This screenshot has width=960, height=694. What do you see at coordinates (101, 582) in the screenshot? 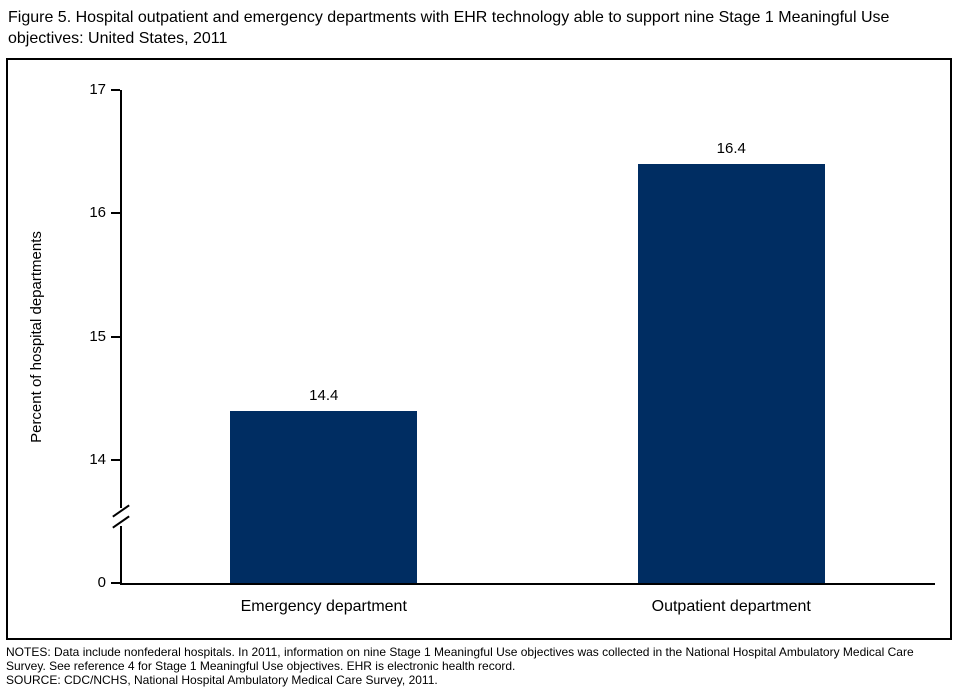
I see `y-tick-label: 0` at bounding box center [101, 582].